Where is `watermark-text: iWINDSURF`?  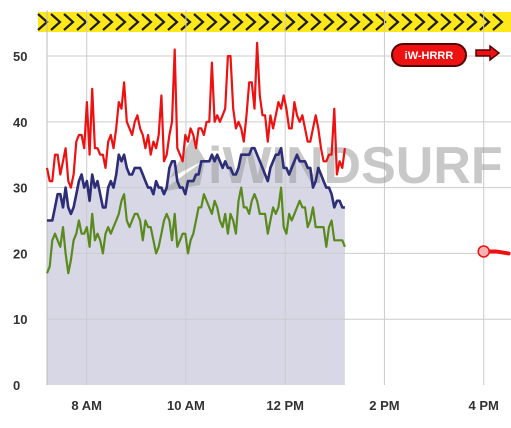
watermark-text: iWINDSURF is located at coordinates (355, 166).